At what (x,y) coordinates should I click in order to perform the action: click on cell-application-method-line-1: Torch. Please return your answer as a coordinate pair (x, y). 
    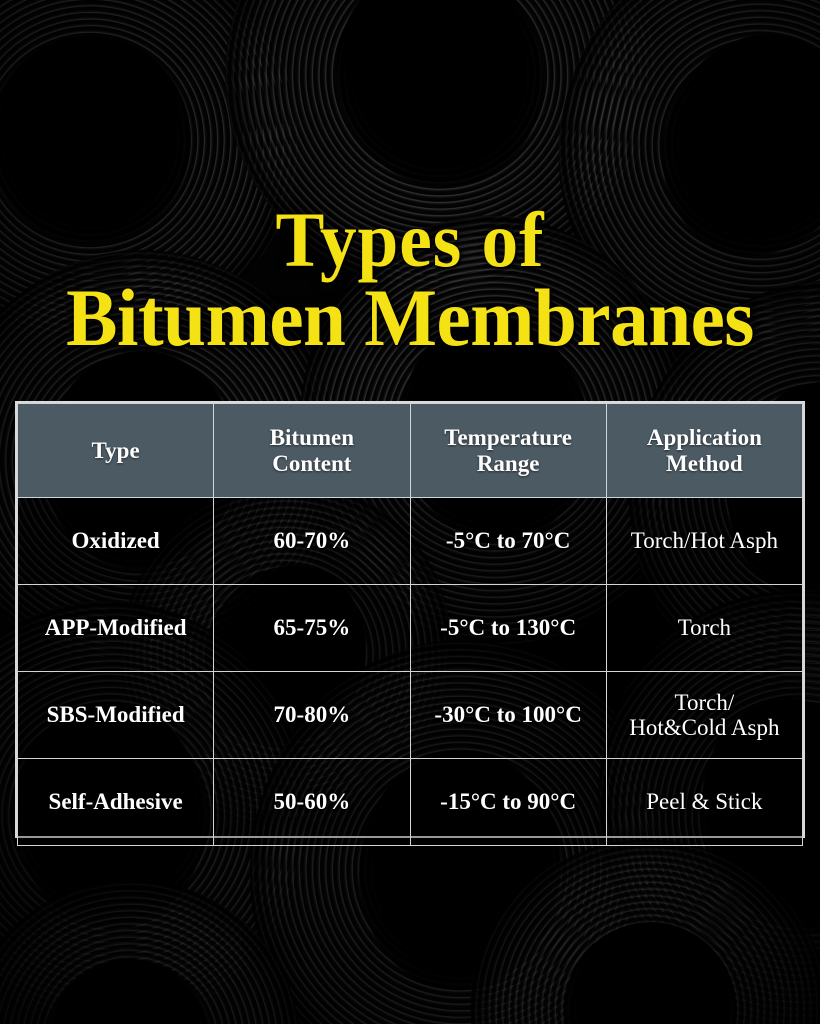
    Looking at the image, I should click on (704, 627).